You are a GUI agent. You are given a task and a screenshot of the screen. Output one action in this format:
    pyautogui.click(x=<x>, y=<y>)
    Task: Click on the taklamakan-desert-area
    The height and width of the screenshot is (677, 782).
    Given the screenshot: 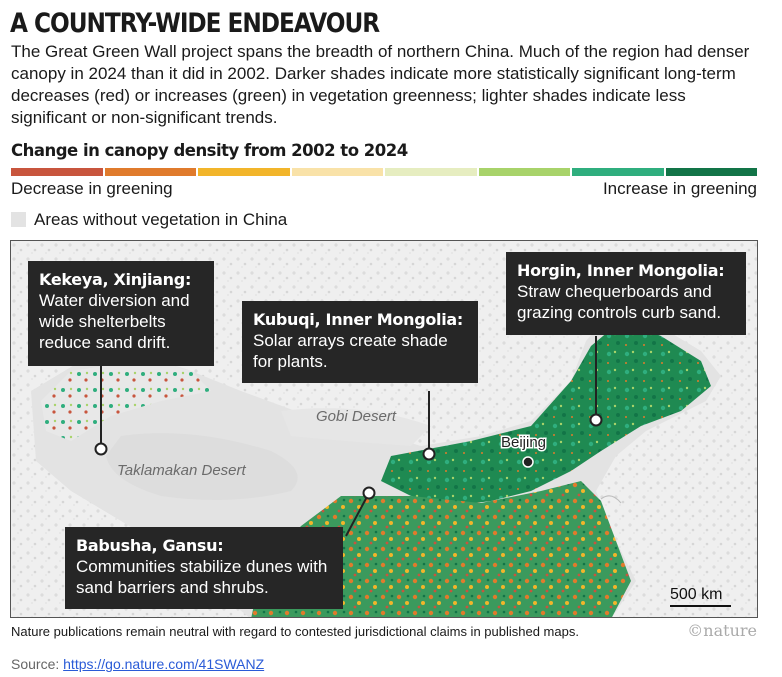 What is the action you would take?
    pyautogui.click(x=202, y=466)
    